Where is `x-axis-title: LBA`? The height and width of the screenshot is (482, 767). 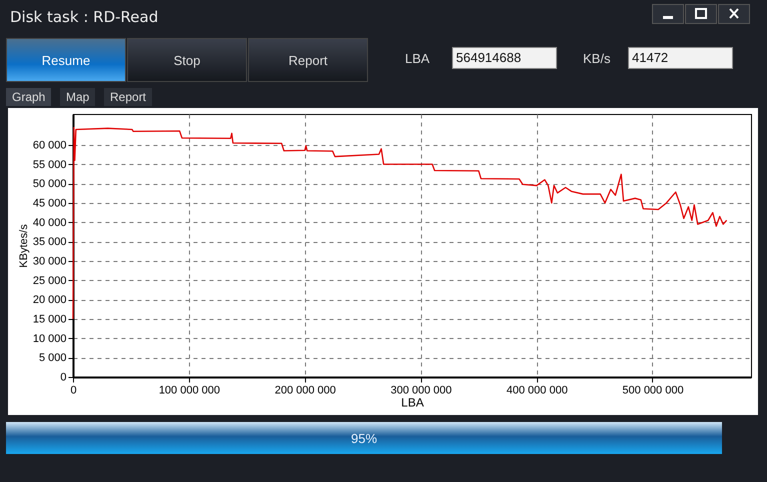
x-axis-title: LBA is located at coordinates (412, 403).